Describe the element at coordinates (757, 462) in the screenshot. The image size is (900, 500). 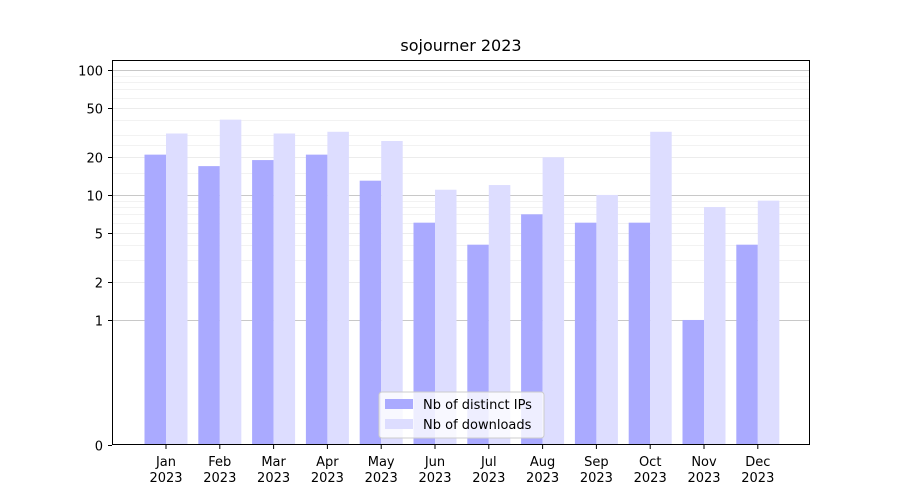
I see `x-tick-label-month: Dec` at that location.